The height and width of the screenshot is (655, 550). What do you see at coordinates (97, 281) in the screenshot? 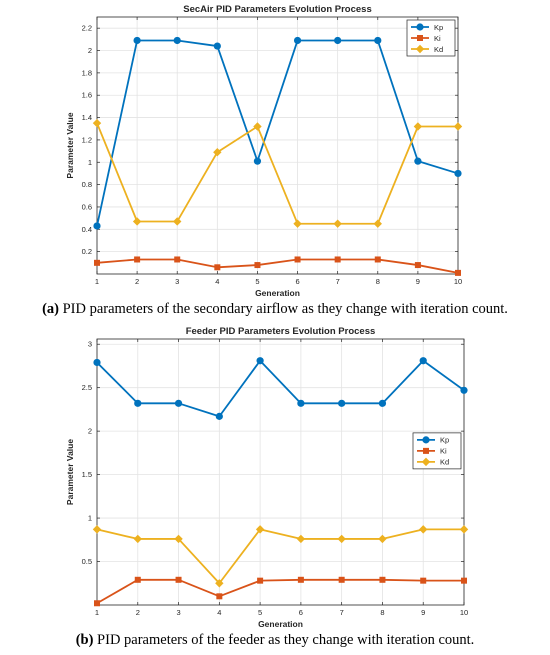
I see `x-tick-label: 1` at bounding box center [97, 281].